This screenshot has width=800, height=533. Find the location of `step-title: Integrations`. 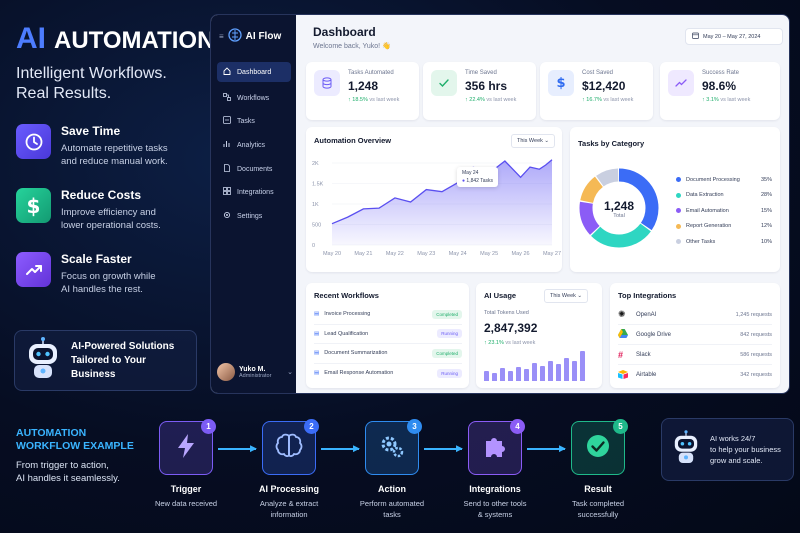

step-title: Integrations is located at coordinates (495, 489).